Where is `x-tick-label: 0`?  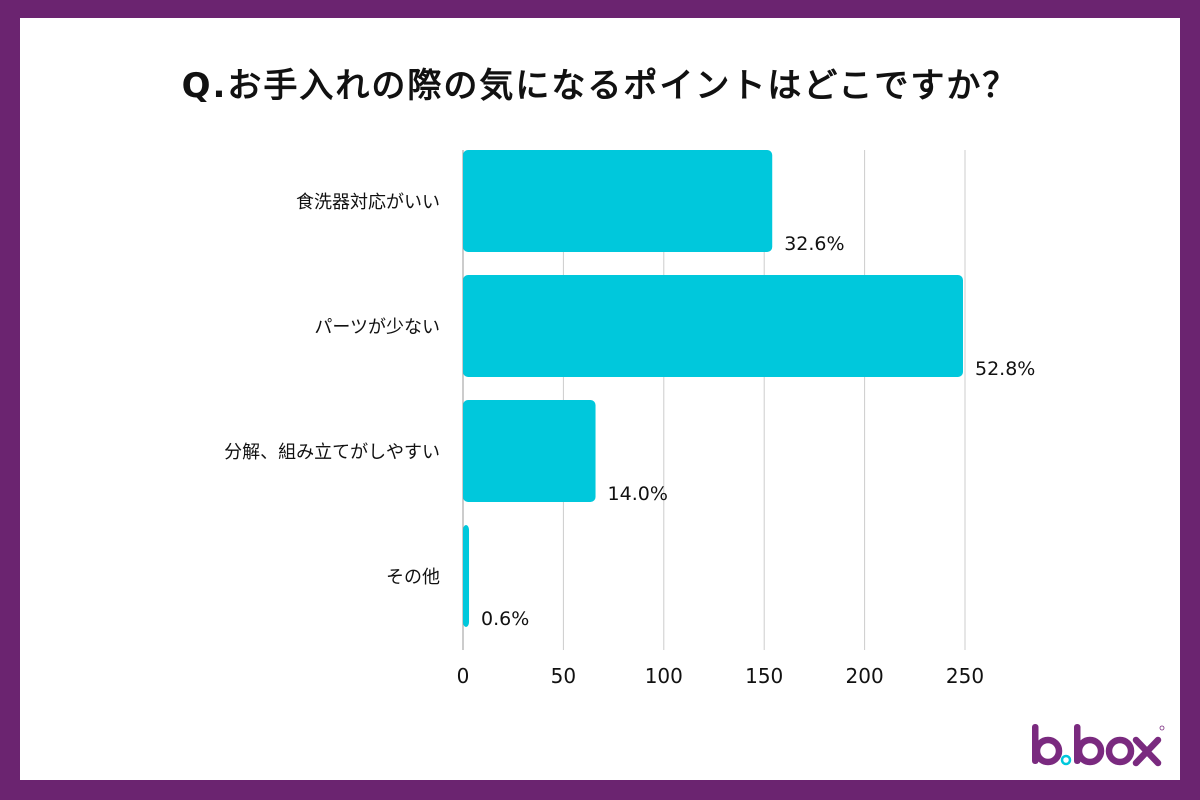
x-tick-label: 0 is located at coordinates (463, 676).